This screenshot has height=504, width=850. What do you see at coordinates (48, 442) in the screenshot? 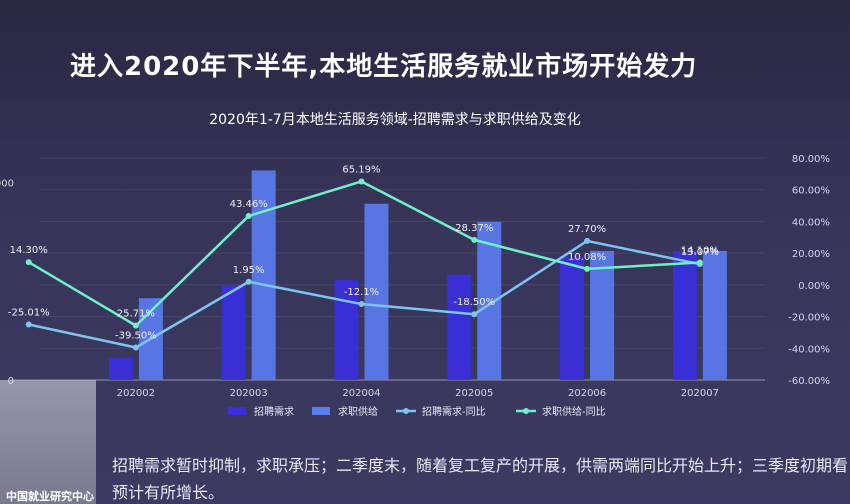
I see `podium` at bounding box center [48, 442].